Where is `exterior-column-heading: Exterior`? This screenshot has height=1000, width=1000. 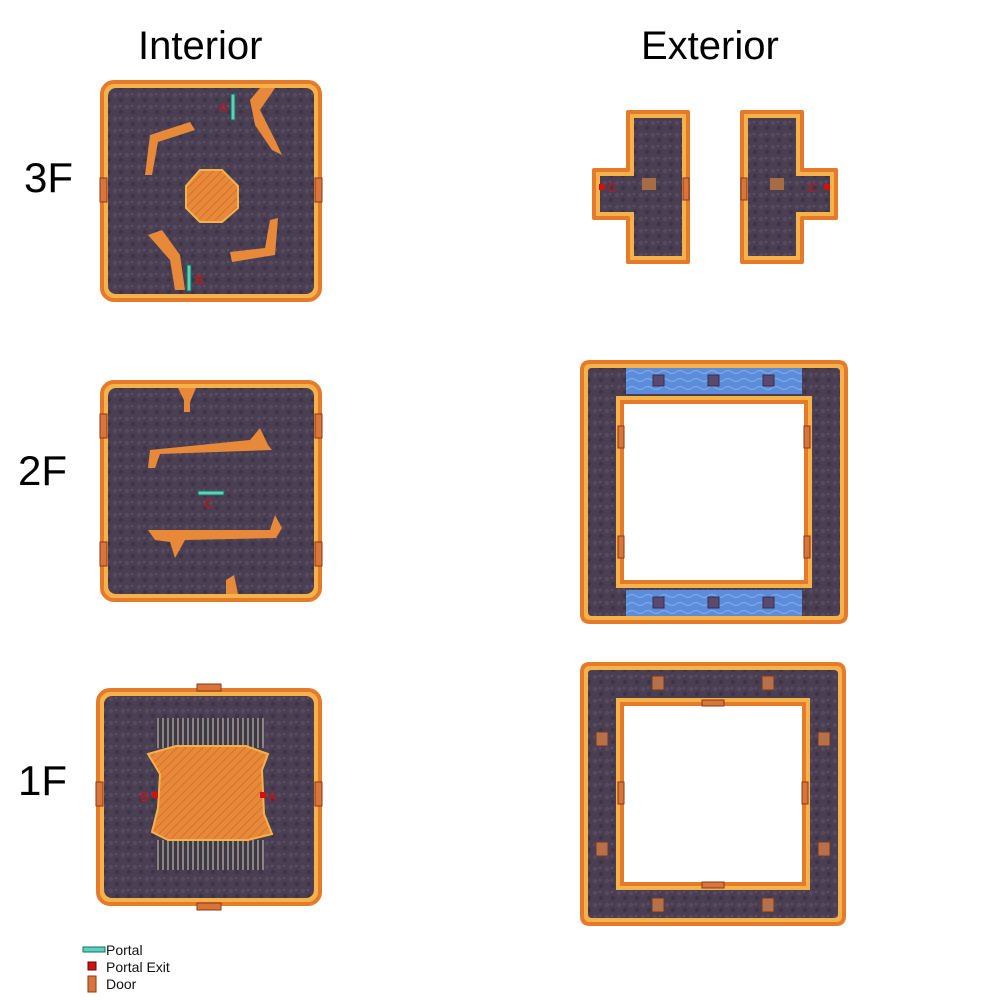 exterior-column-heading: Exterior is located at coordinates (710, 46).